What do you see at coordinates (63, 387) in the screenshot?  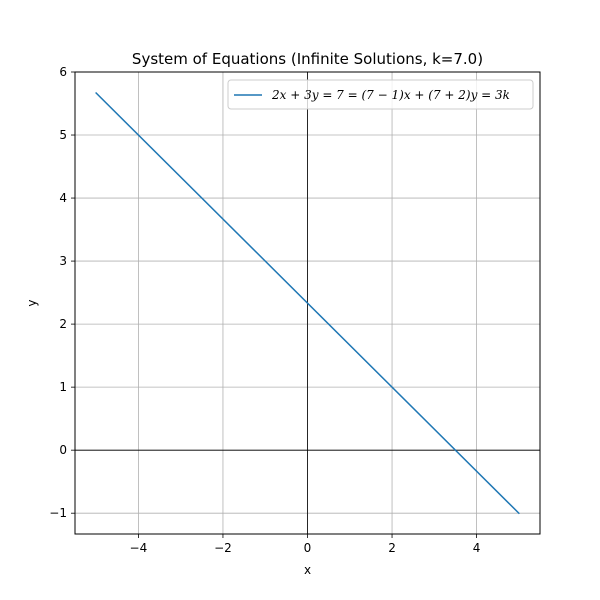 I see `y-tick-label: 1` at bounding box center [63, 387].